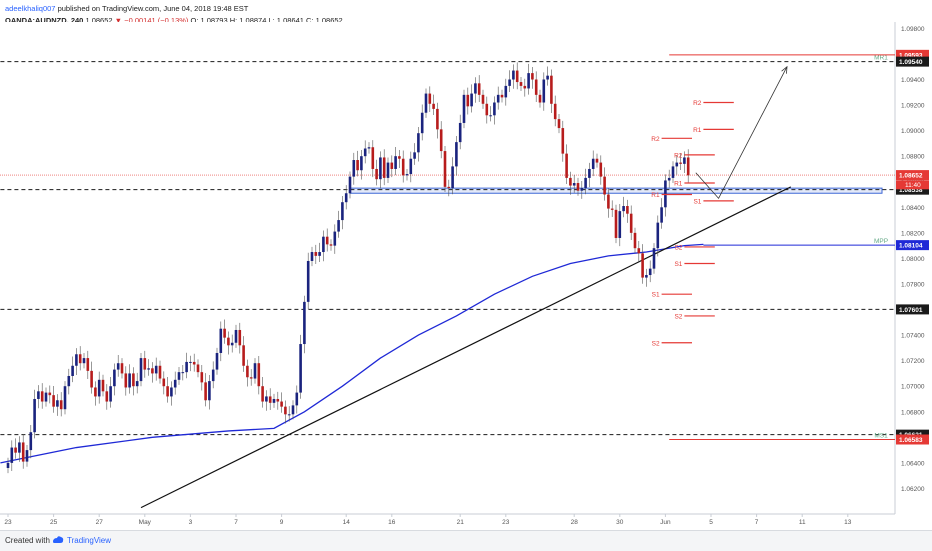 The image size is (932, 551). Describe the element at coordinates (58, 539) in the screenshot. I see `tradingview-logo-icon` at that location.